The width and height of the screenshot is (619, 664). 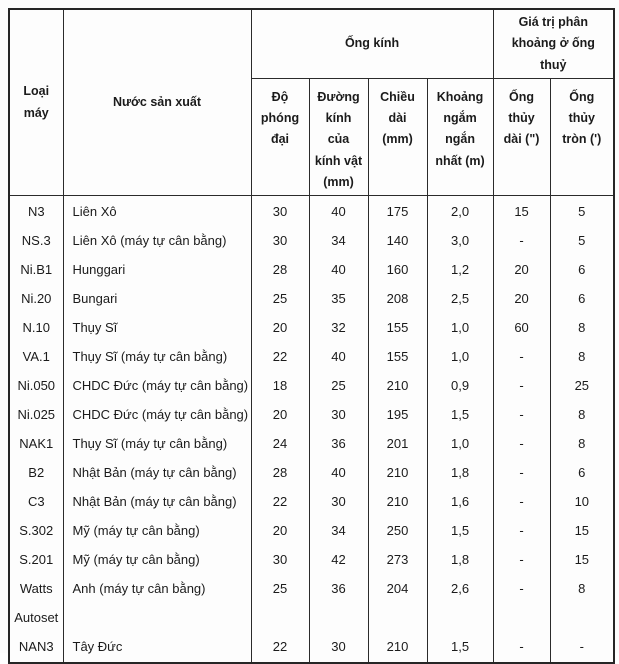 I want to click on cell-duong-kinh-kinh-vat: 35, so click(x=338, y=299).